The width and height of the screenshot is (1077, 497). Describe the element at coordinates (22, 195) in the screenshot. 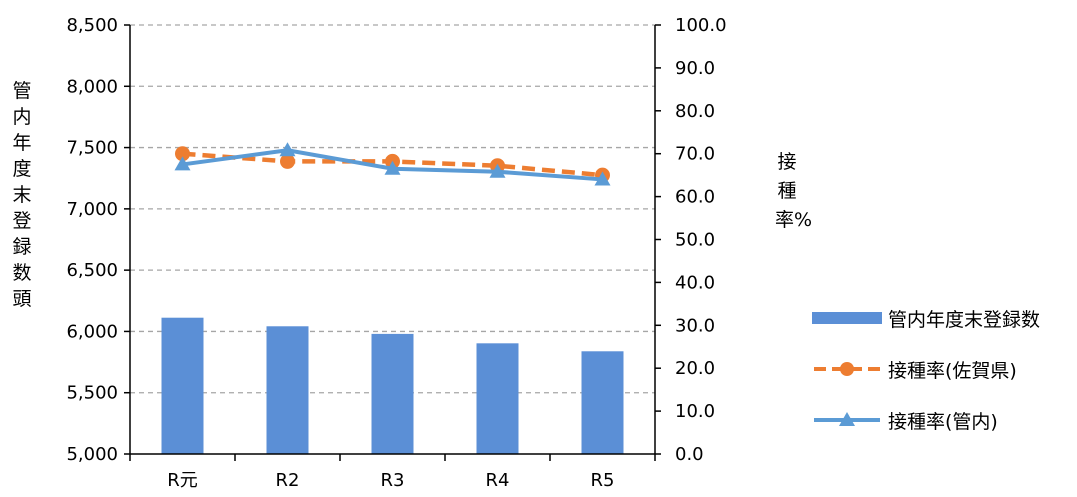

I see `y-axis-left-label: 管内年度末登録数頭` at that location.